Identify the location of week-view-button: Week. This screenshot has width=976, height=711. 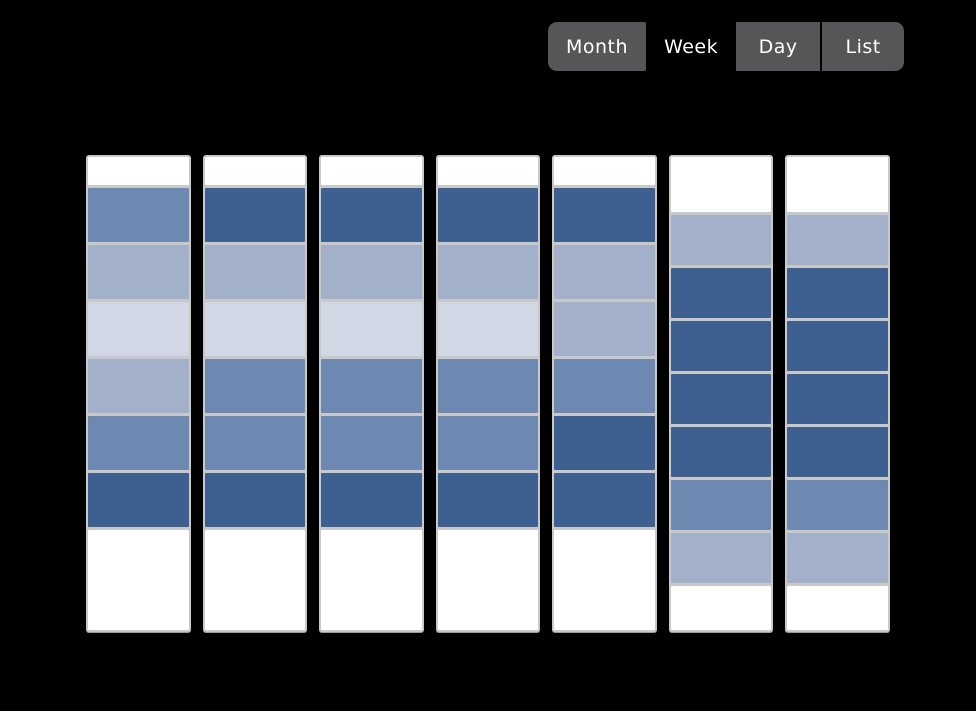
(691, 46).